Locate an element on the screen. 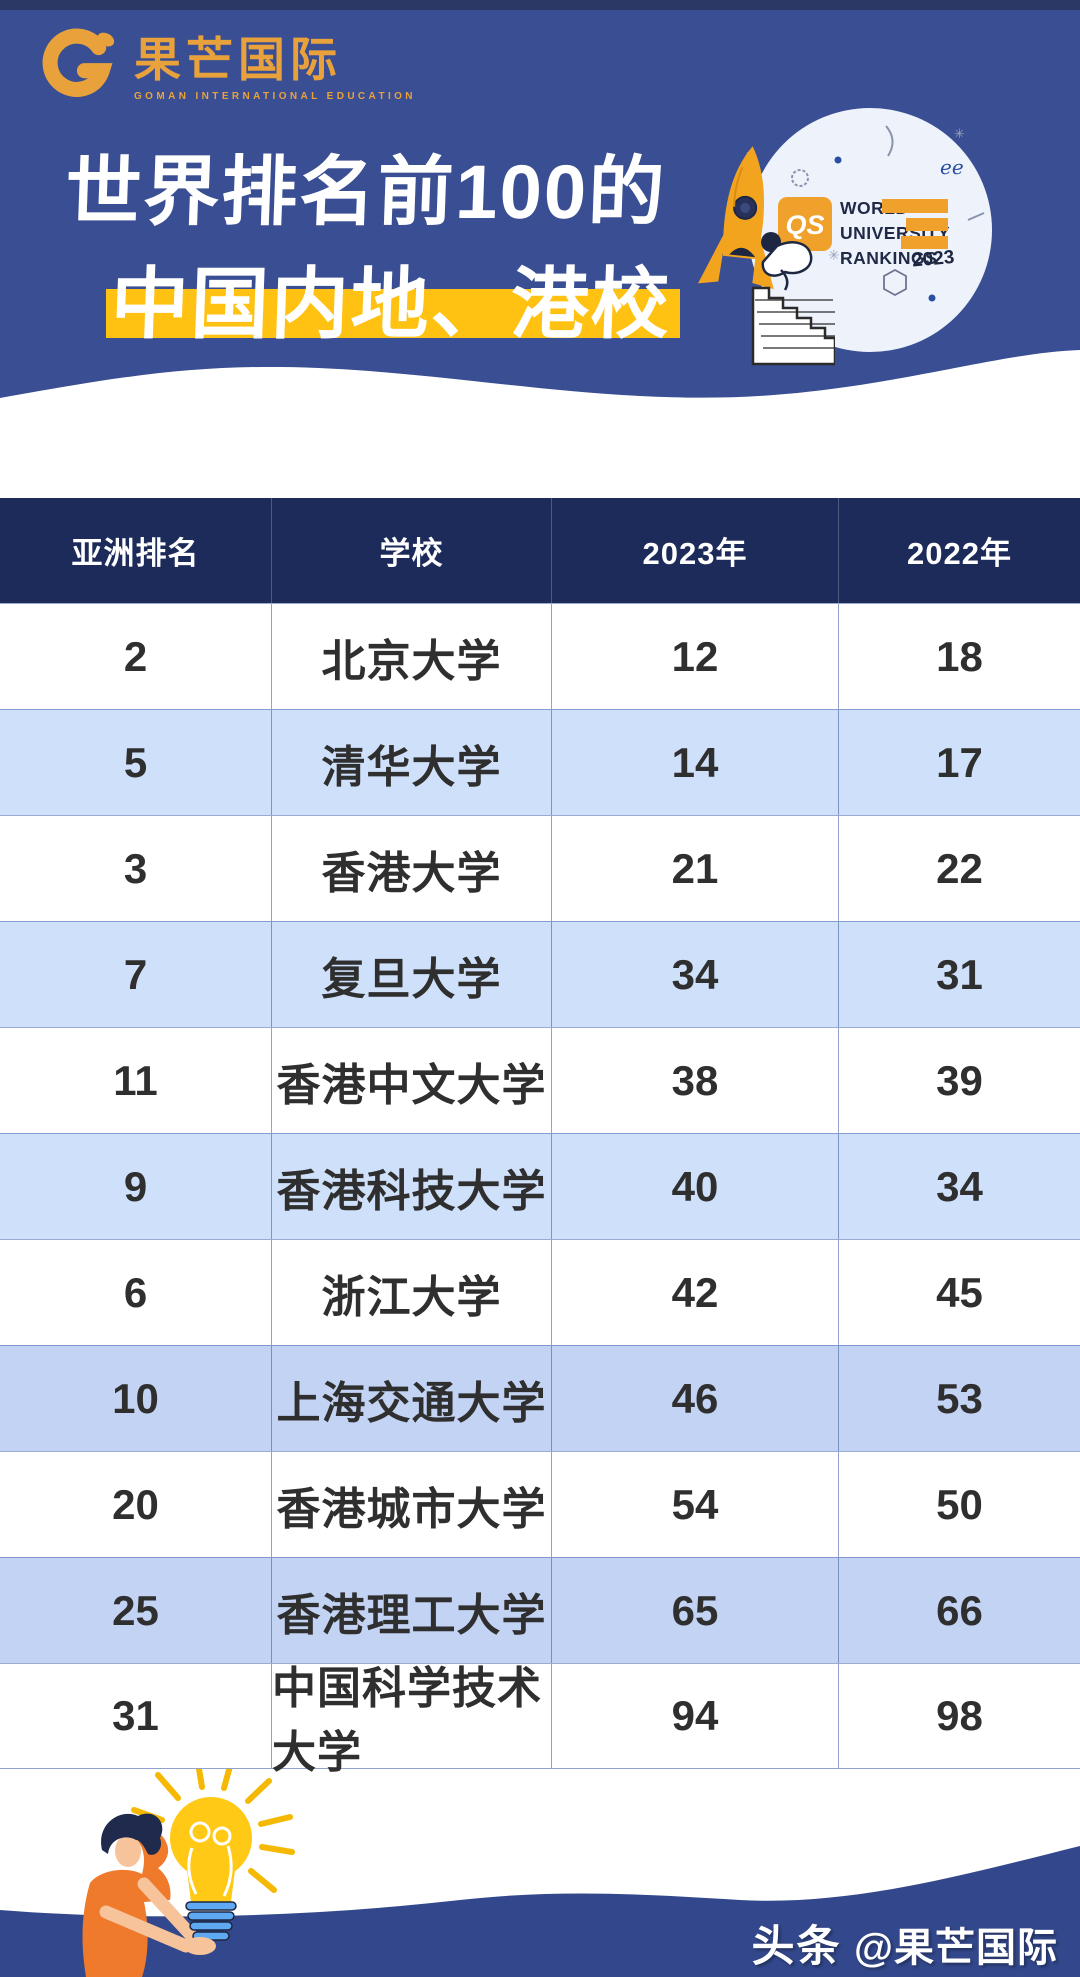 This screenshot has height=1977, width=1080. rank-2022-cell: 39 is located at coordinates (959, 1080).